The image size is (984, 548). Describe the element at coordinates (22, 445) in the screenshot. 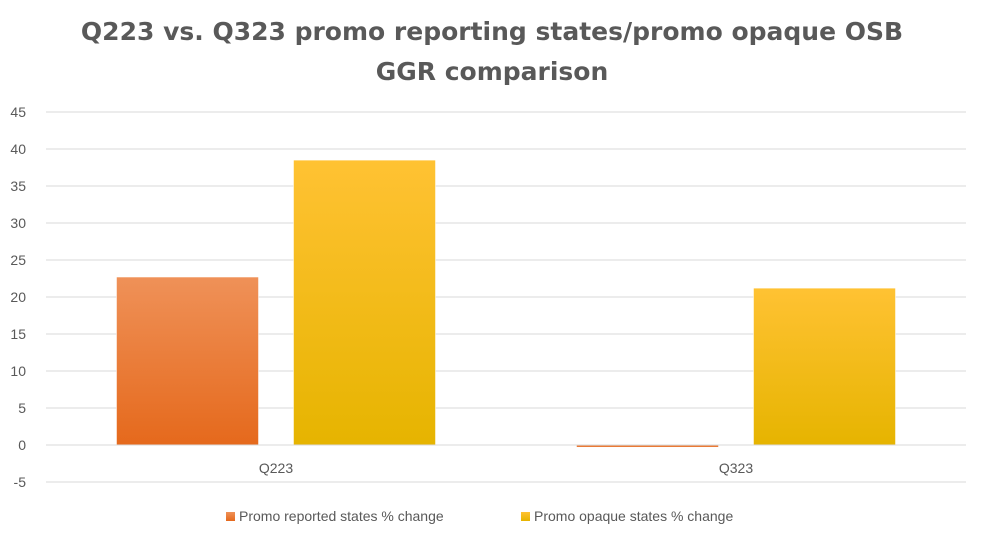

I see `y-tick-label: 0` at that location.